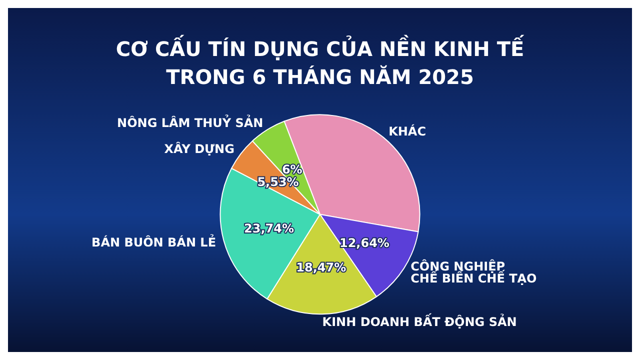 Image resolution: width=640 pixels, height=360 pixels. I want to click on data-label: 12,64%, so click(364, 243).